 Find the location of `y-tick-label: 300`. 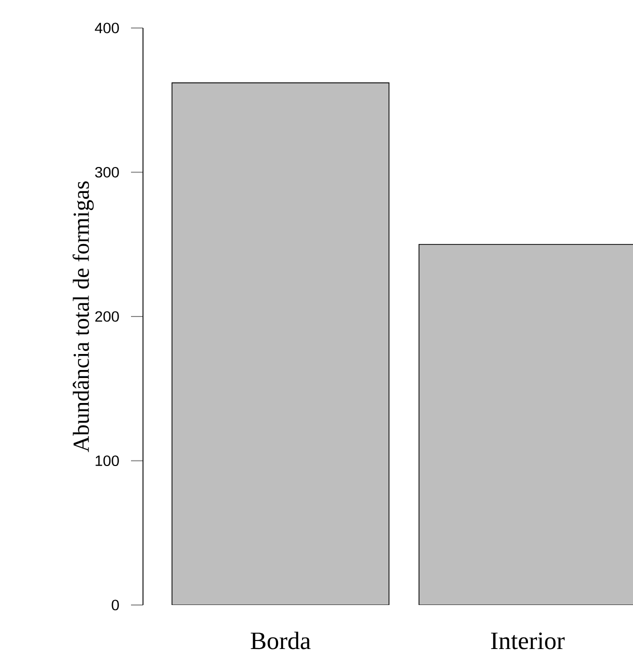

y-tick-label: 300 is located at coordinates (107, 172).